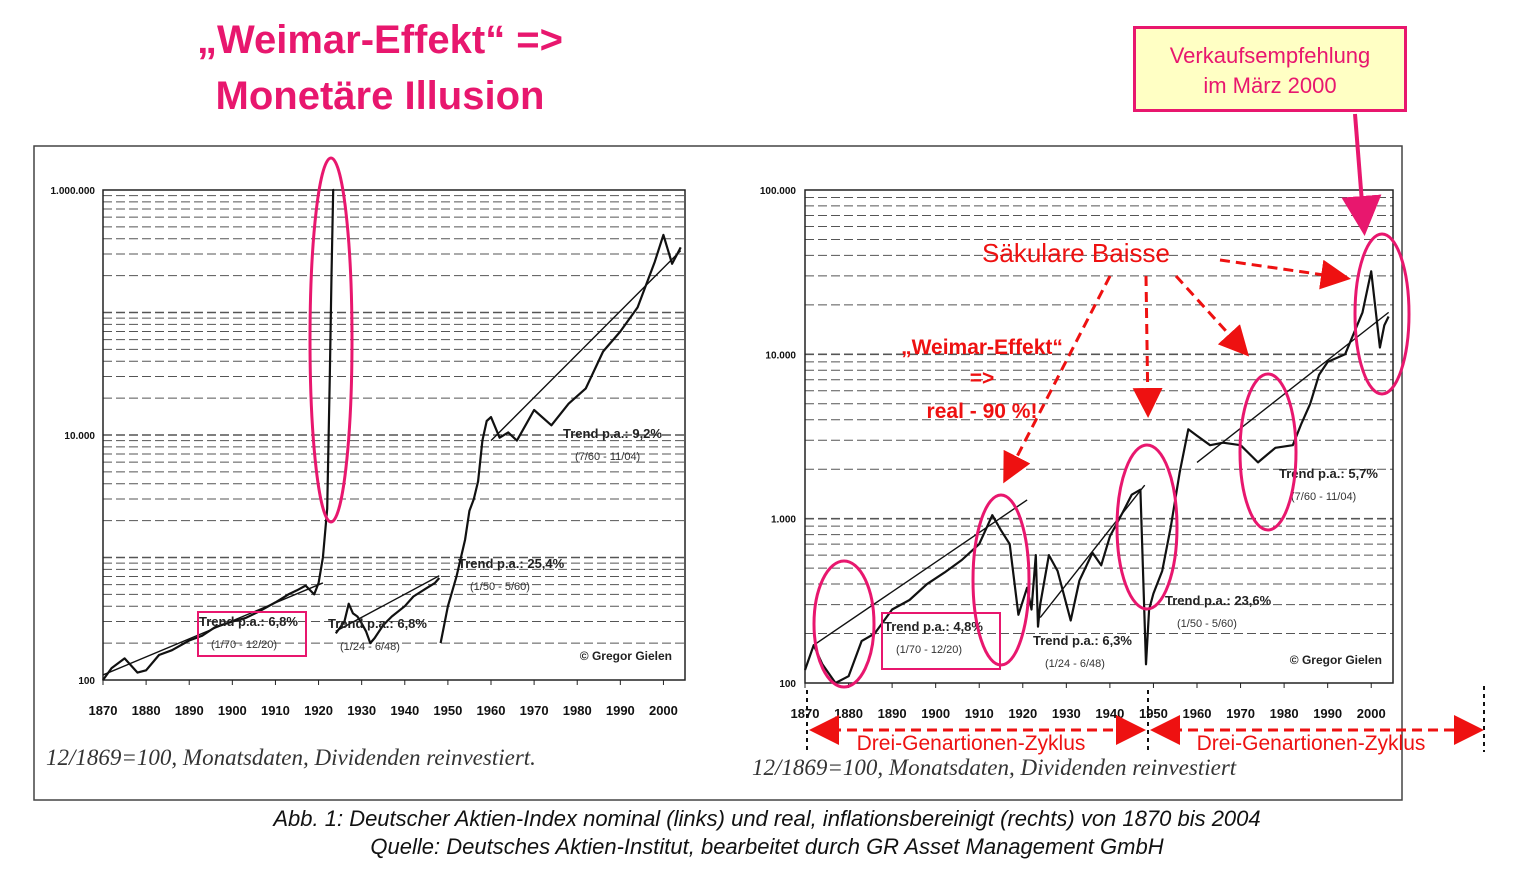 The height and width of the screenshot is (876, 1534). I want to click on trend-box-right, so click(941, 641).